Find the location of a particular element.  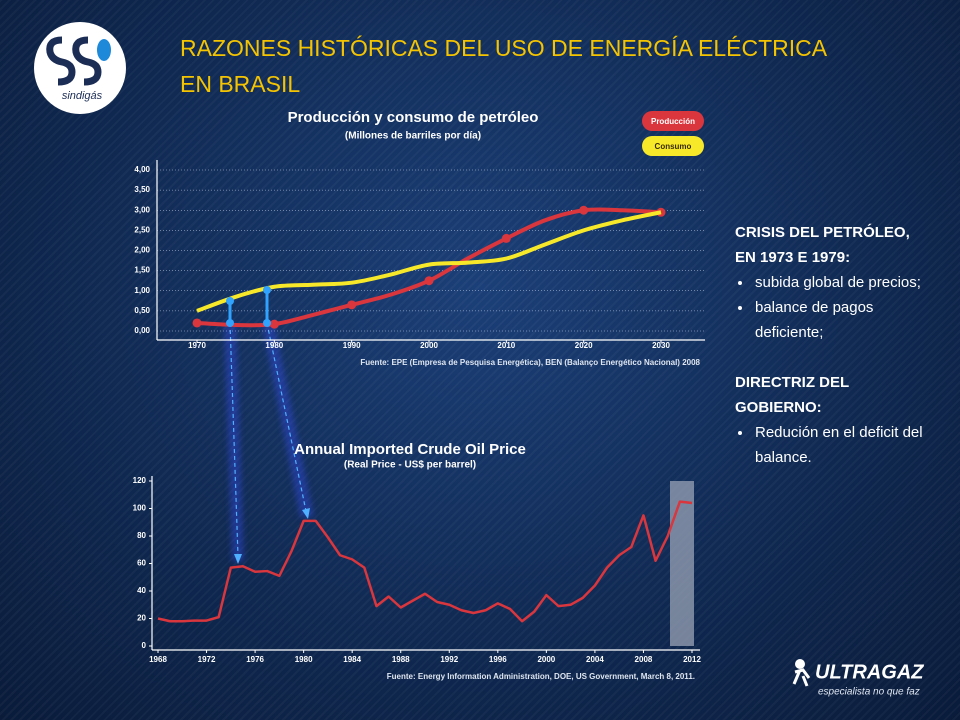

section-heading: DIRECTRIZ DEL GOBIERNO: is located at coordinates (792, 395).